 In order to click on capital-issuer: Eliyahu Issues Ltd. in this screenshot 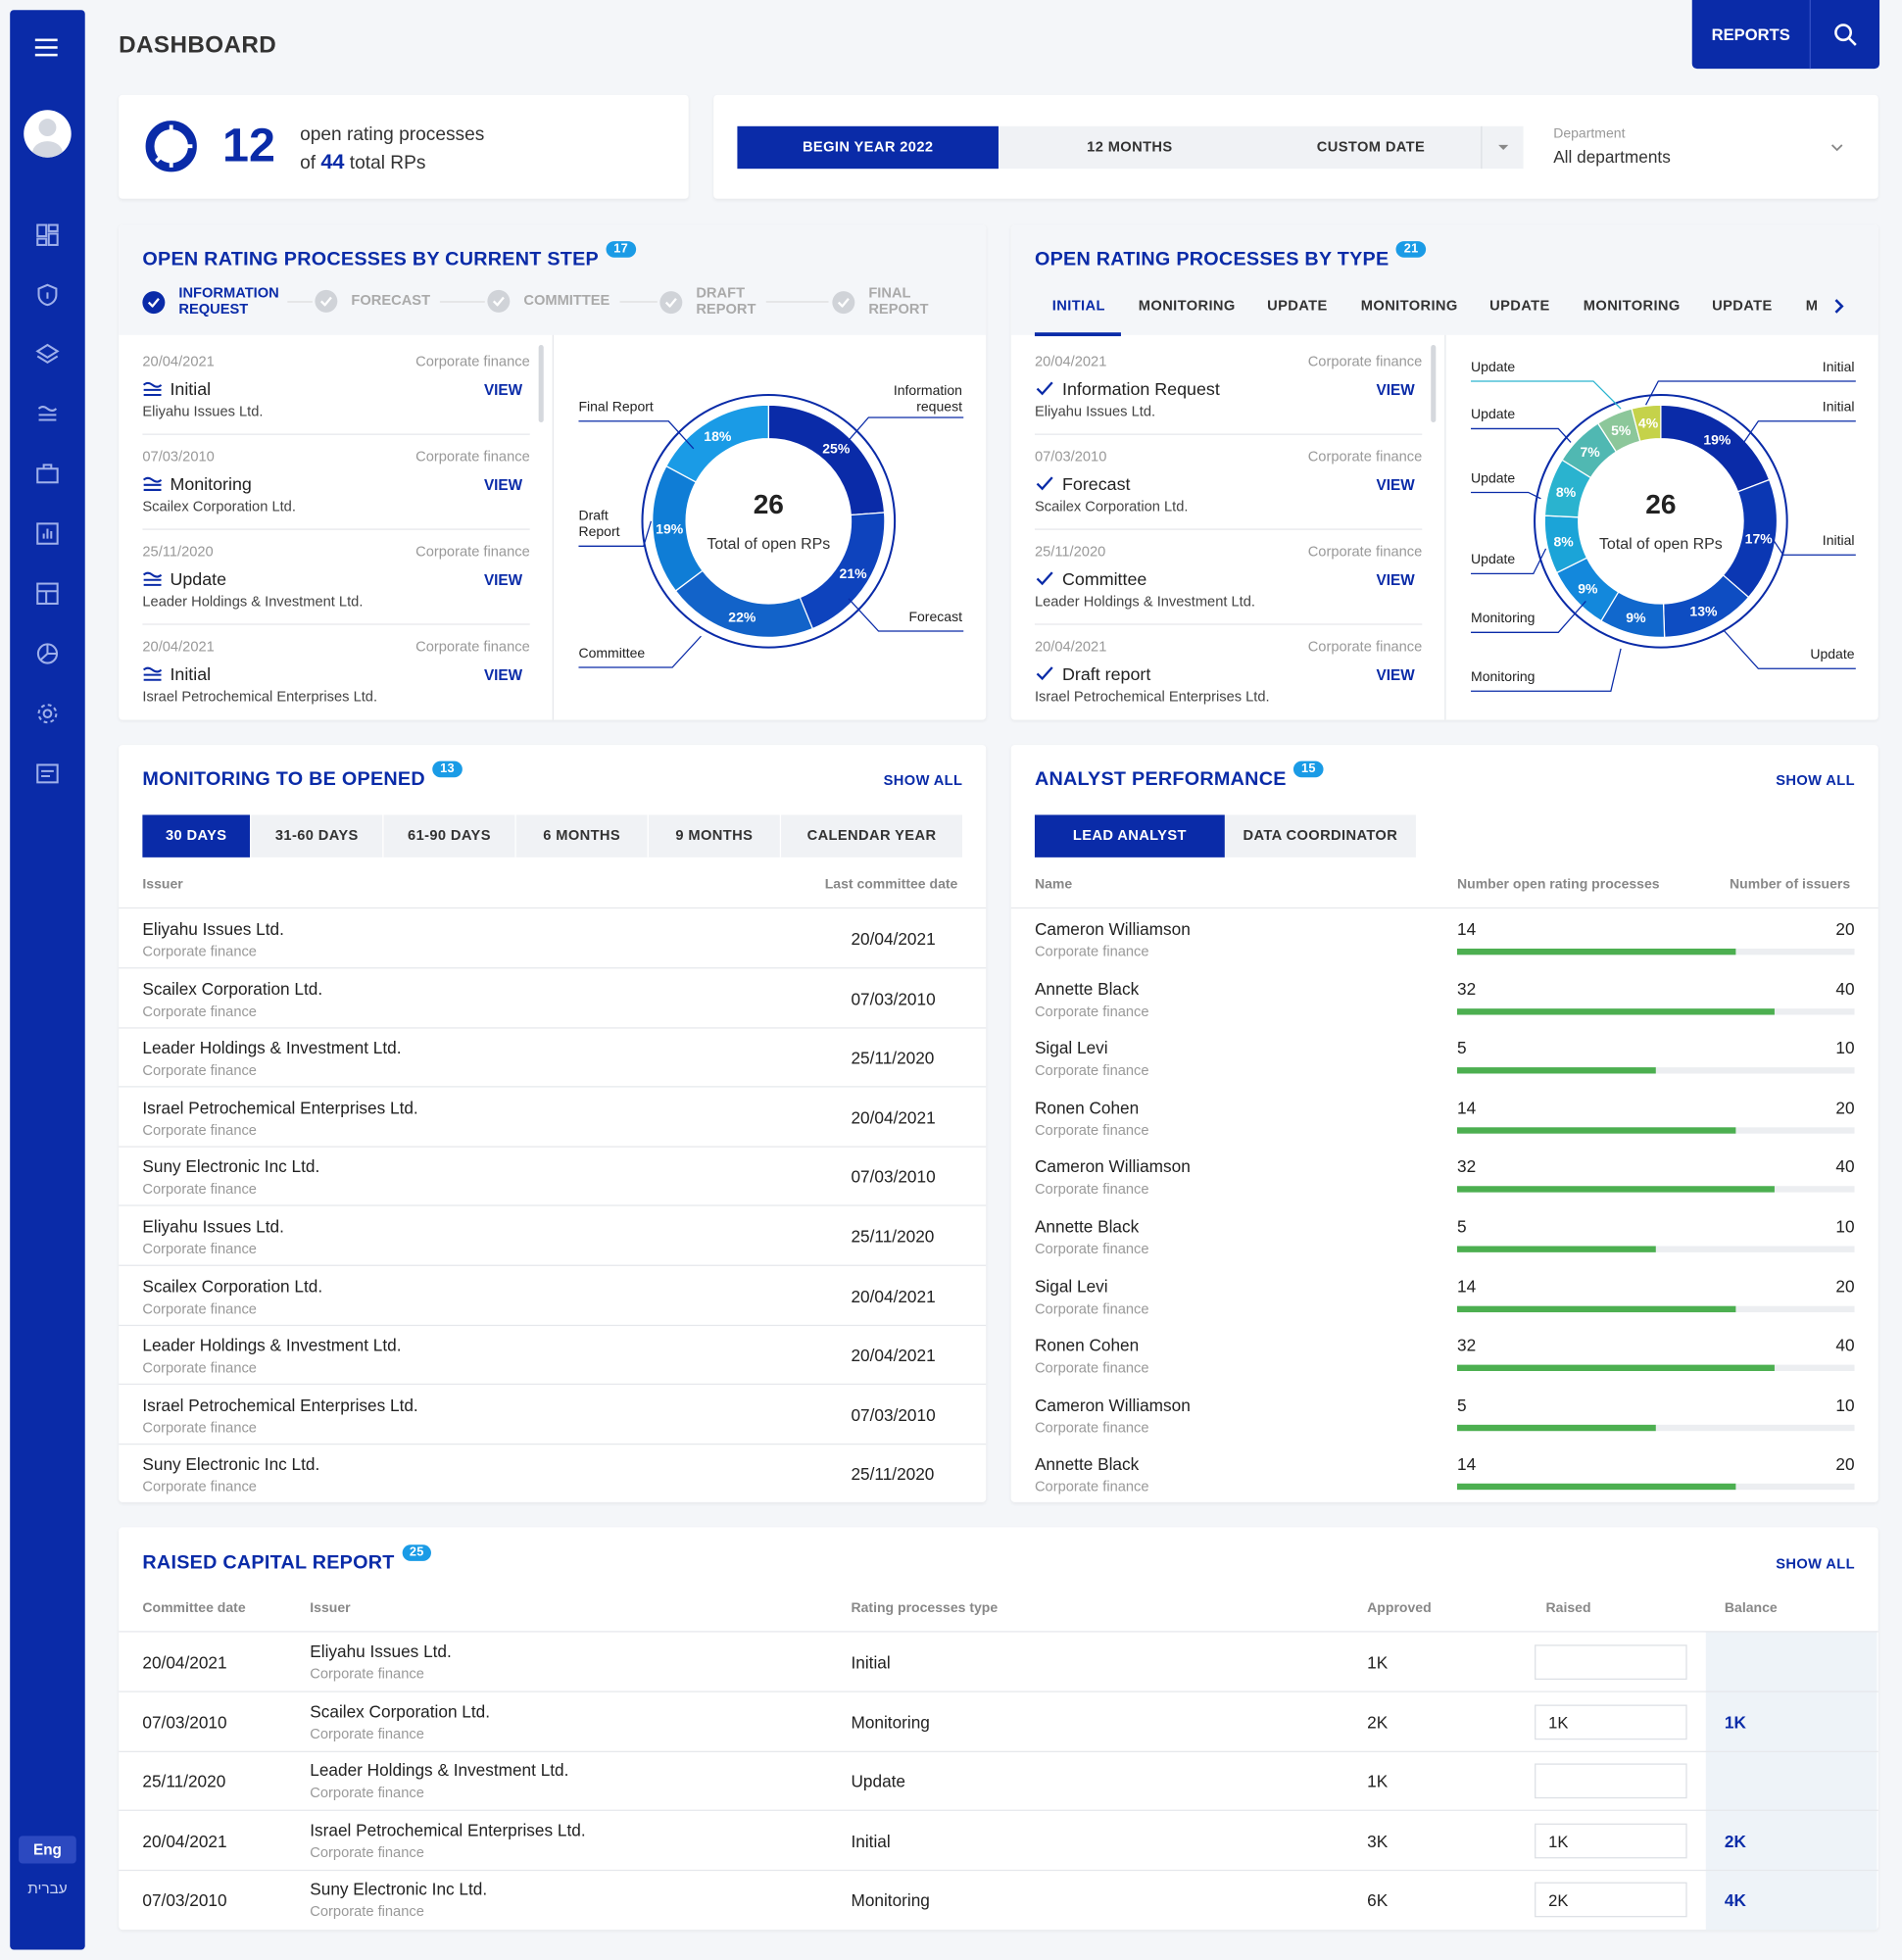, I will do `click(381, 1651)`.